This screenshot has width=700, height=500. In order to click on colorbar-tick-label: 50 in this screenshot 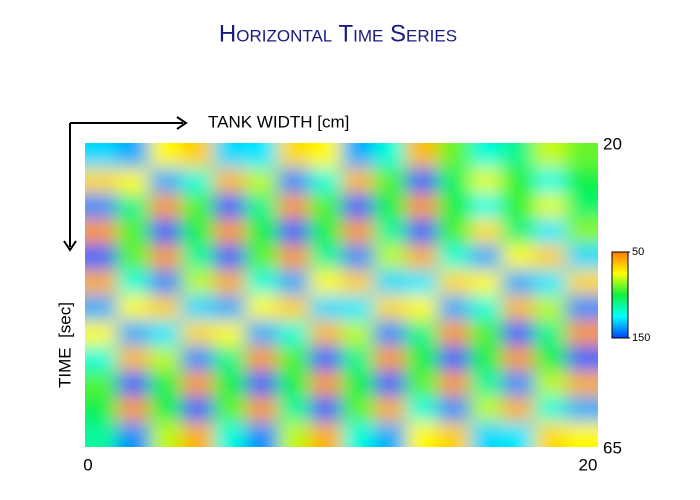, I will do `click(638, 252)`.